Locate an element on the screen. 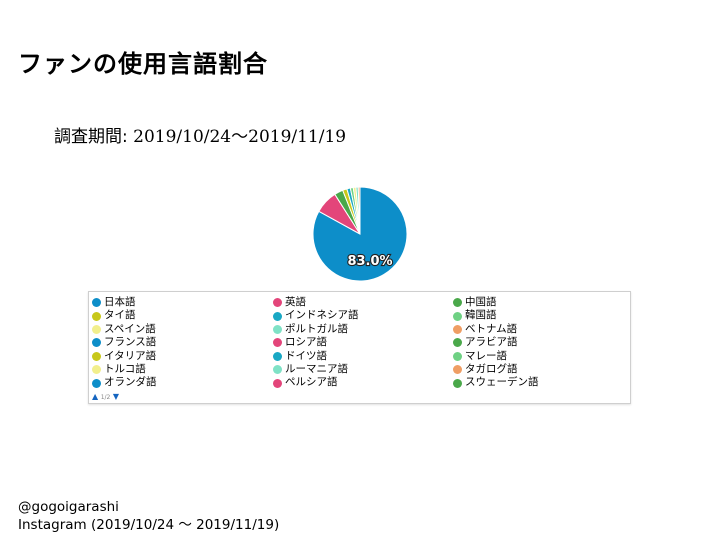 The height and width of the screenshot is (540, 720). legend-item: マレー語 is located at coordinates (496, 356).